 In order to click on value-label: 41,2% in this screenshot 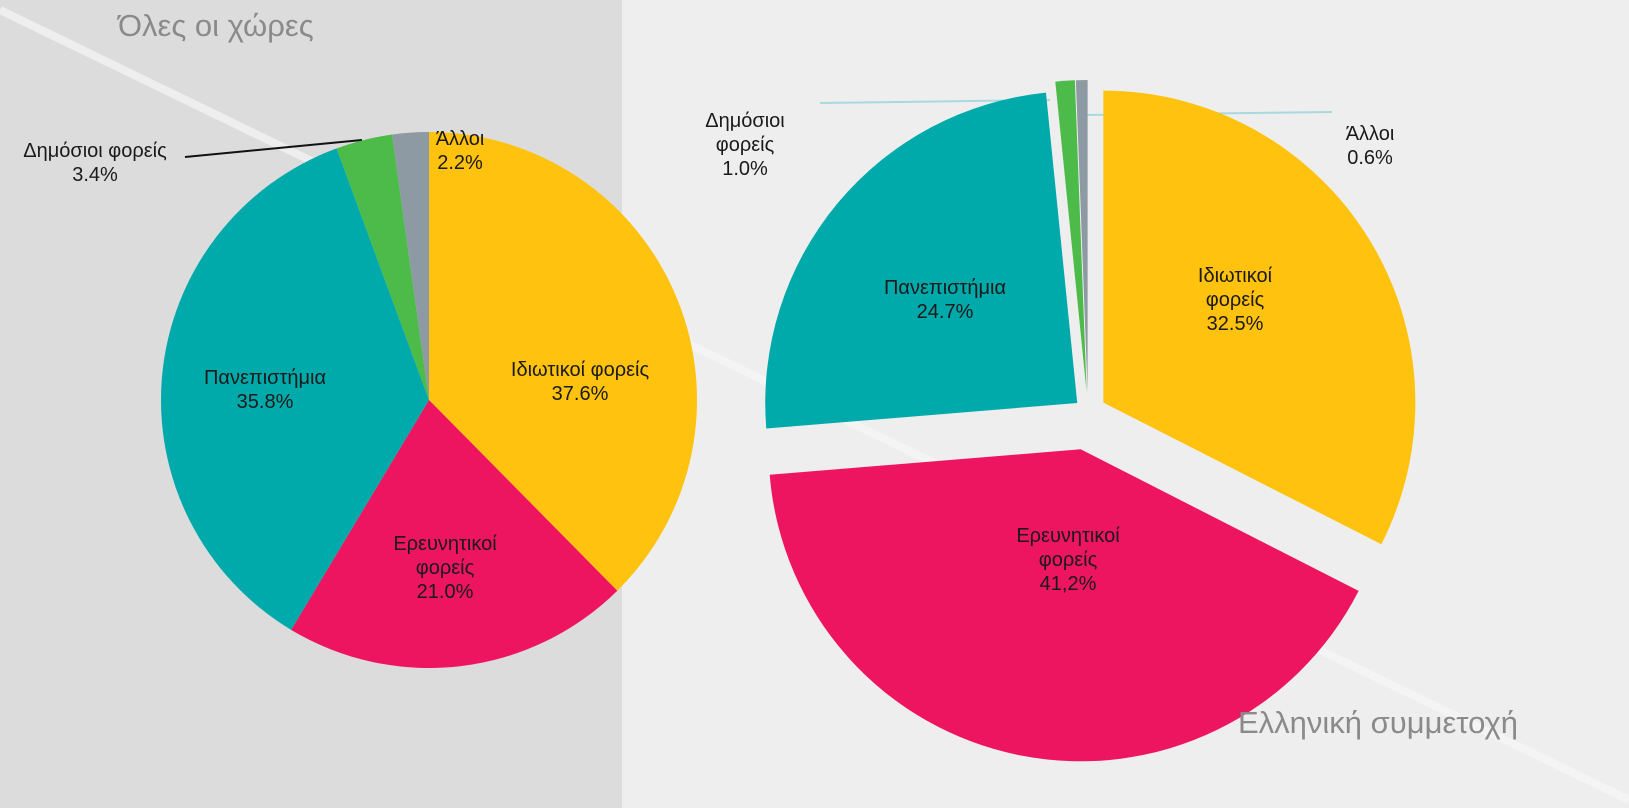, I will do `click(1068, 584)`.